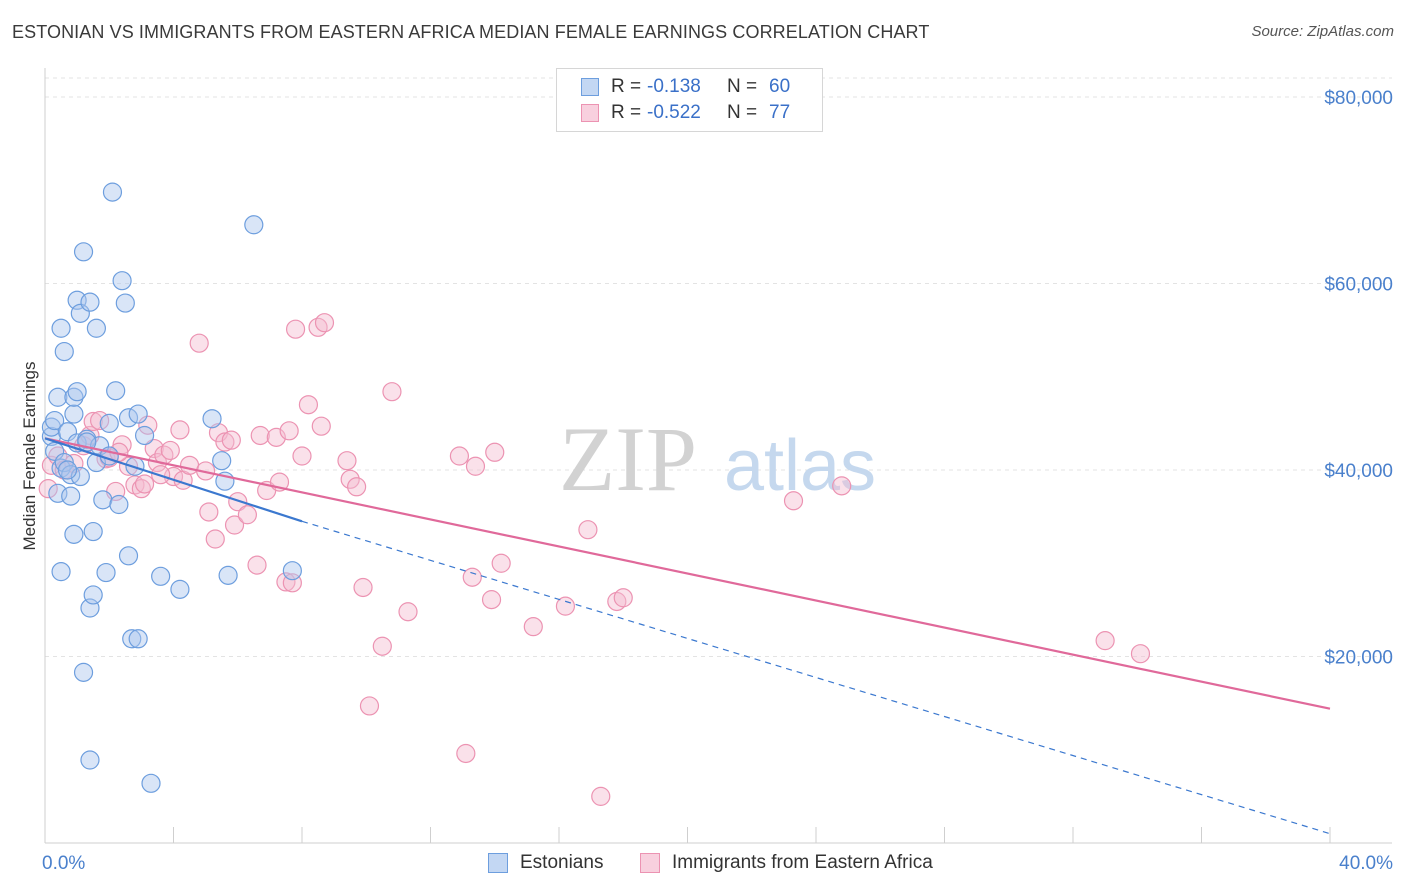  I want to click on legend-n-value: 77, so click(780, 112).